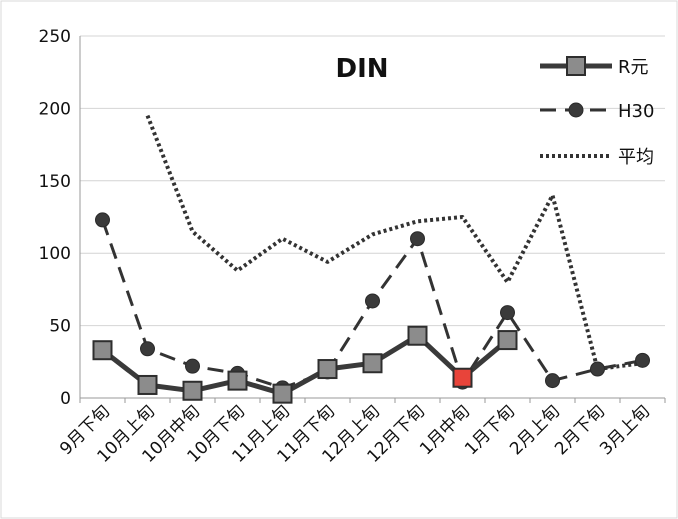 The height and width of the screenshot is (519, 678). What do you see at coordinates (636, 157) in the screenshot?
I see `legend-label-2: 平均` at bounding box center [636, 157].